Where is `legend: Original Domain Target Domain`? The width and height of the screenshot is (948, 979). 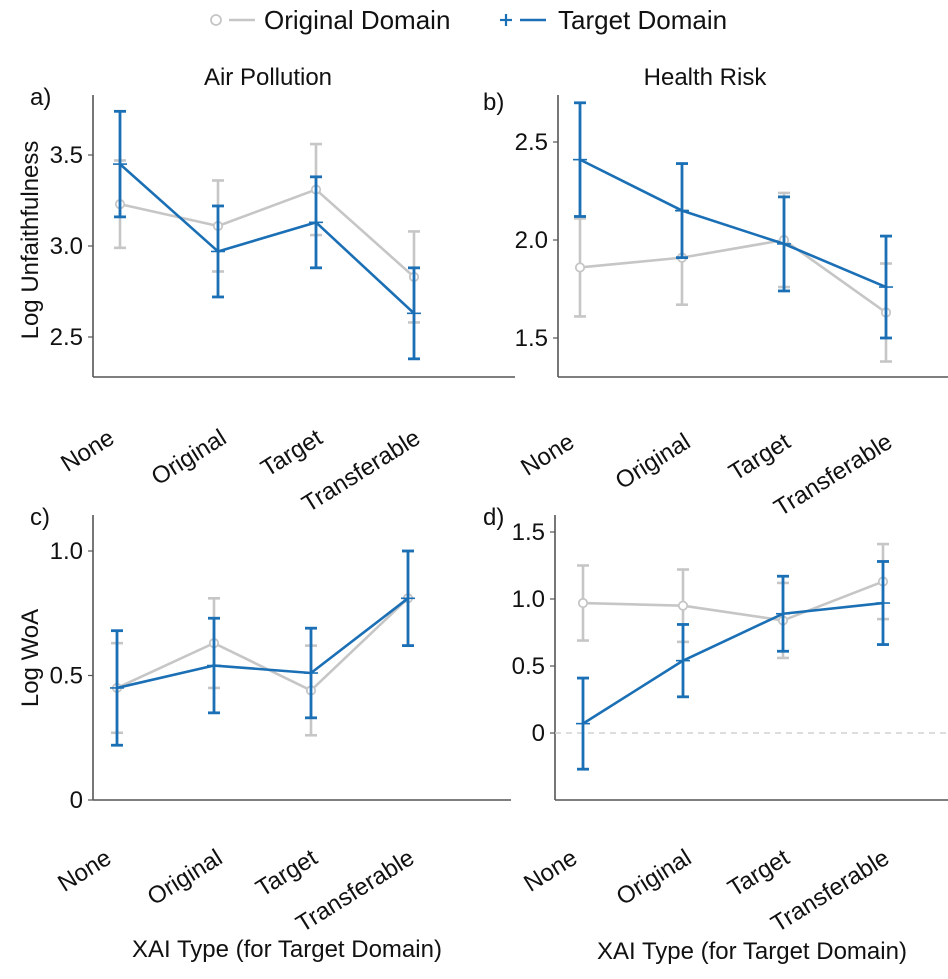
legend: Original Domain Target Domain is located at coordinates (468, 20).